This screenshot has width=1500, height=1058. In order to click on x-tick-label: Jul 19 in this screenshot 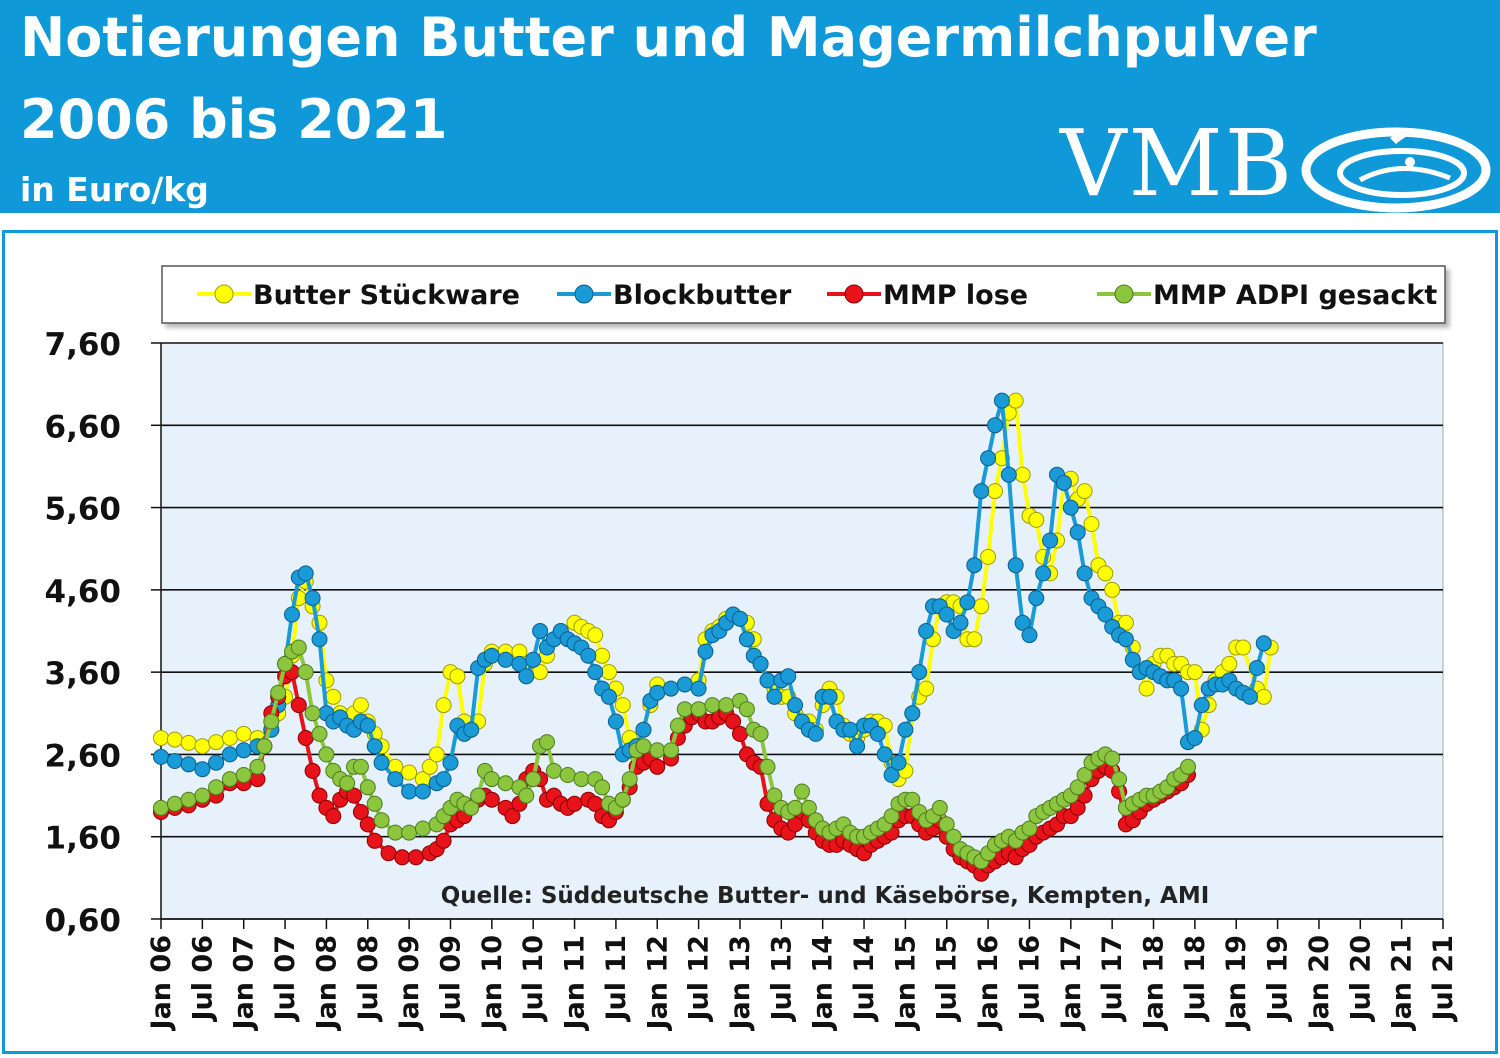, I will do `click(1278, 979)`.